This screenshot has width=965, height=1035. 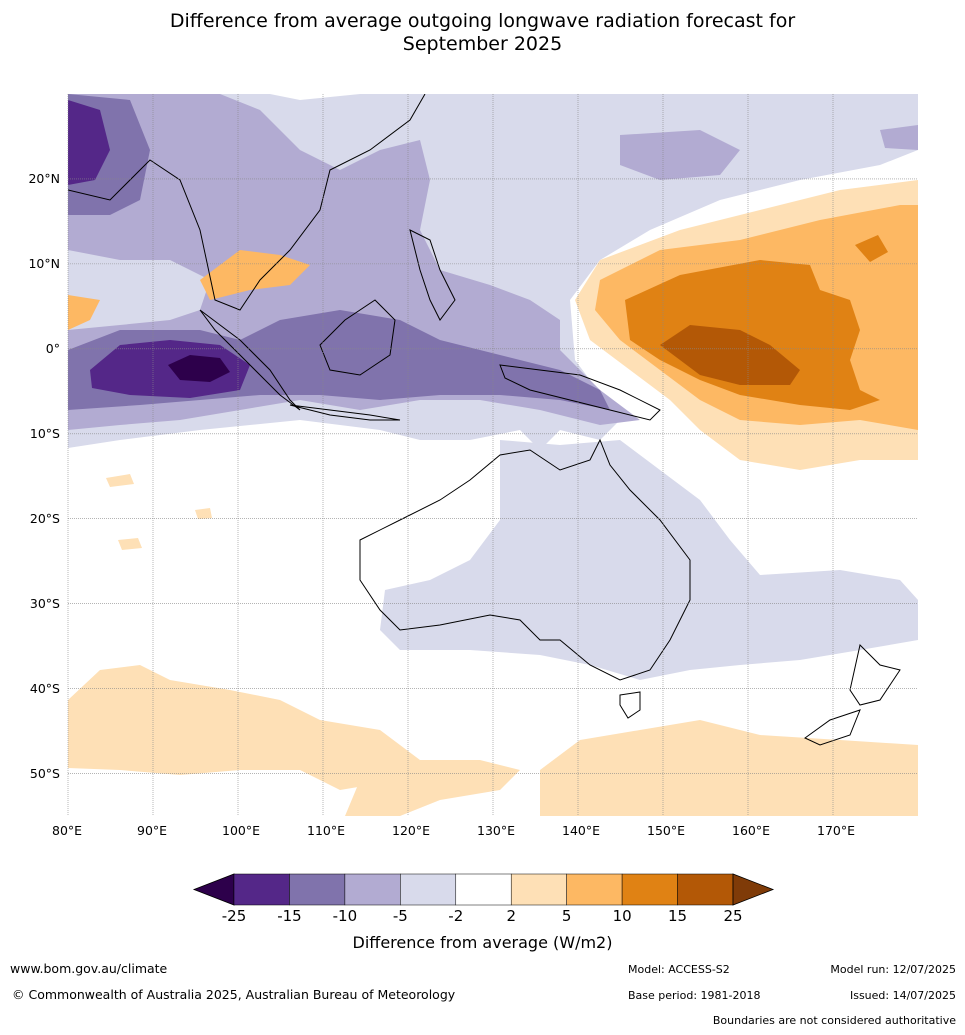 What do you see at coordinates (44, 773) in the screenshot?
I see `lat-tick-label: 50°S` at bounding box center [44, 773].